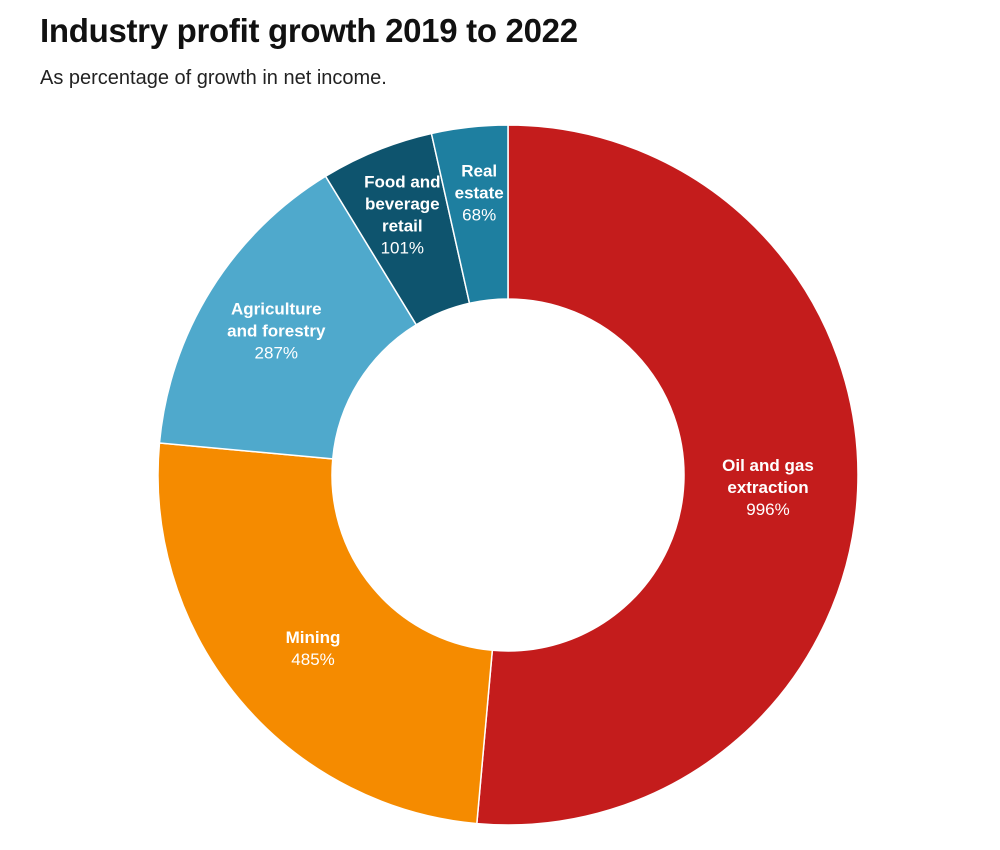 This screenshot has width=1000, height=850. I want to click on slice-name-label: Agriculture, so click(276, 309).